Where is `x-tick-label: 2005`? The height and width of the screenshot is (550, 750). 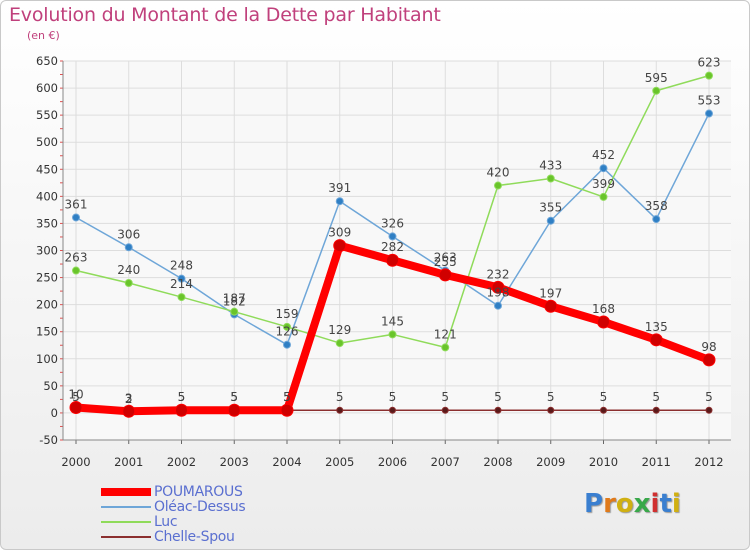 x-tick-label: 2005 is located at coordinates (339, 462).